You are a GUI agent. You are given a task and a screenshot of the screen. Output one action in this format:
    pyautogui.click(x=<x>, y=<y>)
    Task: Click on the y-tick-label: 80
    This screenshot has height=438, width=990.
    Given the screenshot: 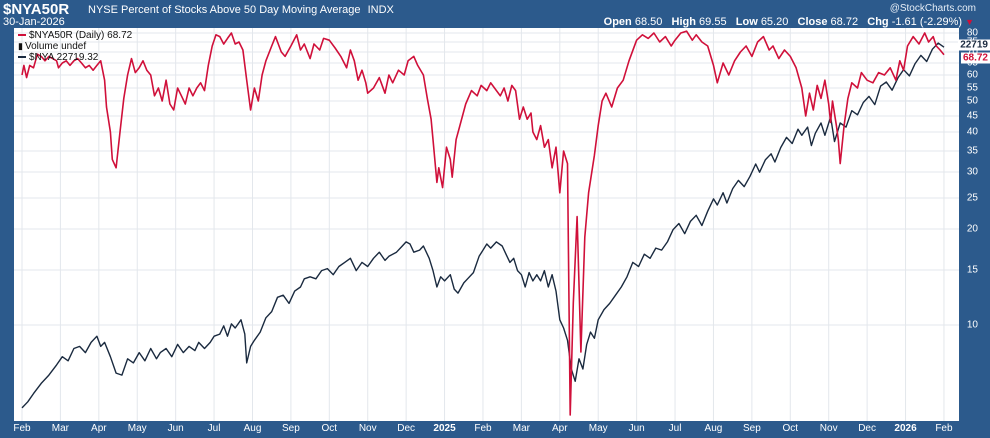 What is the action you would take?
    pyautogui.click(x=972, y=33)
    